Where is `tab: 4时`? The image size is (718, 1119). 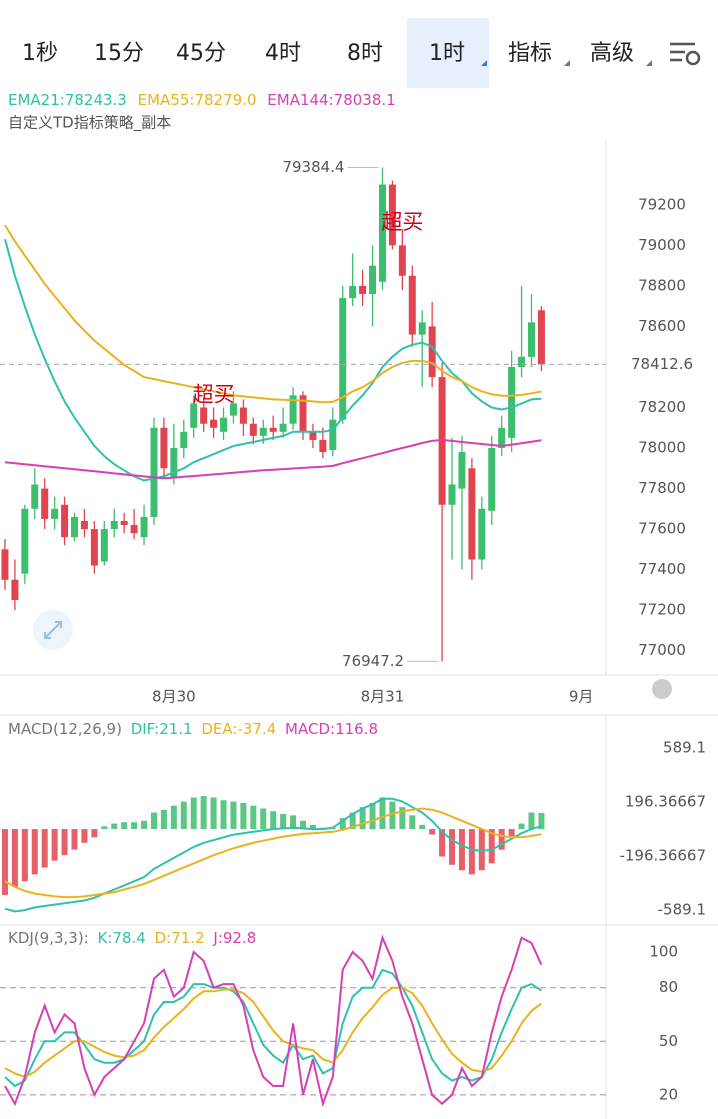 tab: 4时 is located at coordinates (283, 53).